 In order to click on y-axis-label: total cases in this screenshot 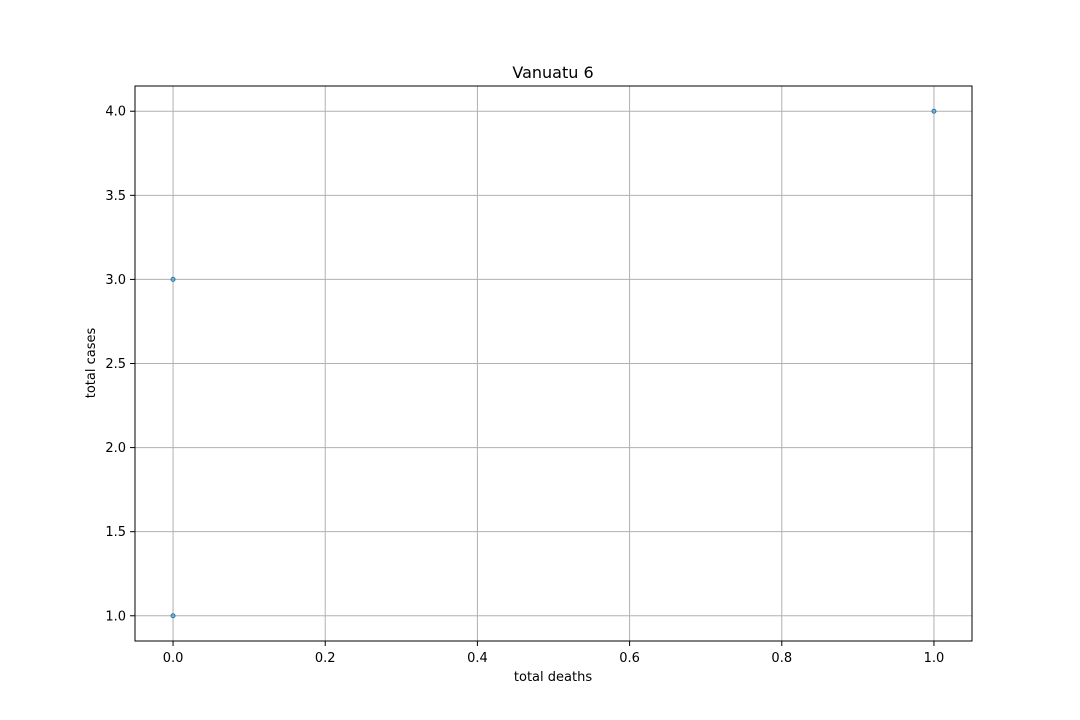, I will do `click(91, 363)`.